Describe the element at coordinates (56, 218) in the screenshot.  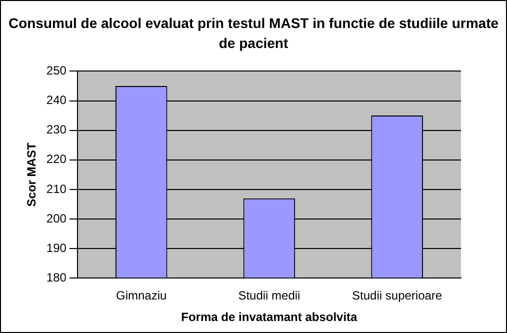
I see `y-tick-label: 200` at that location.